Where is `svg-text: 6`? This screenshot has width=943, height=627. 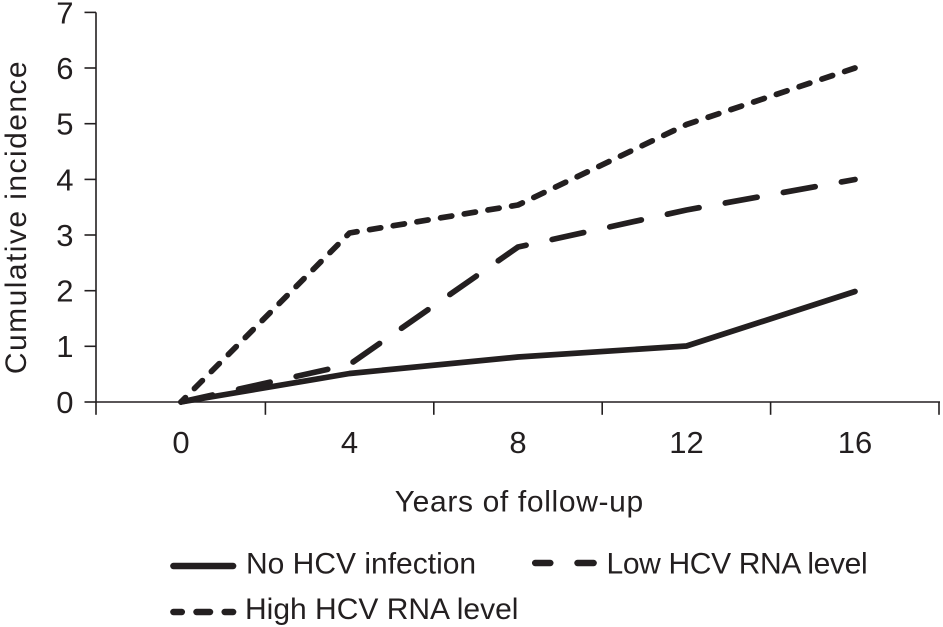
svg-text: 6 is located at coordinates (64, 68).